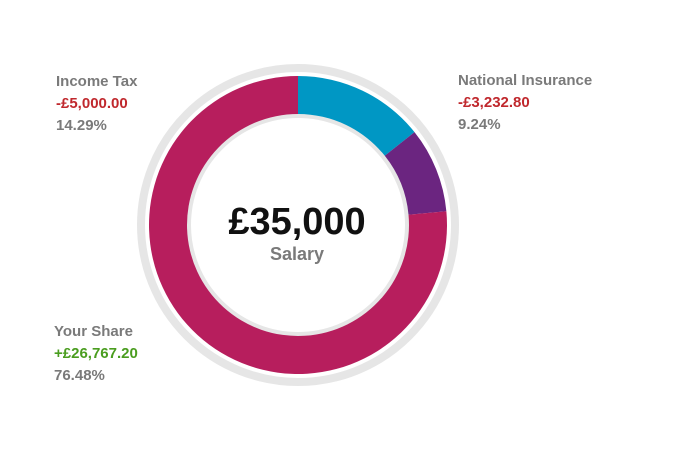 Image resolution: width=695 pixels, height=466 pixels. What do you see at coordinates (297, 254) in the screenshot?
I see `salary-caption: Salary` at bounding box center [297, 254].